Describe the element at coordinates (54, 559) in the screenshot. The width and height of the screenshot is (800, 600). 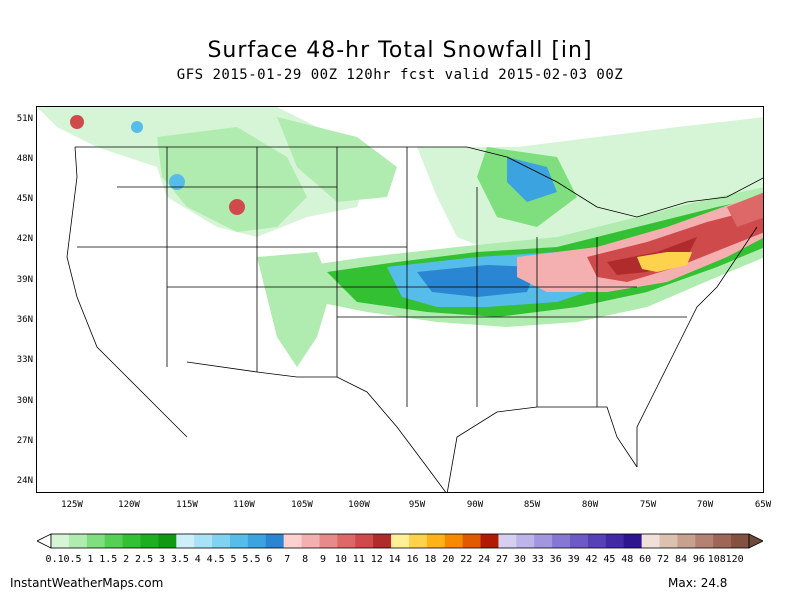
I see `colorbar-label: 0.1` at that location.